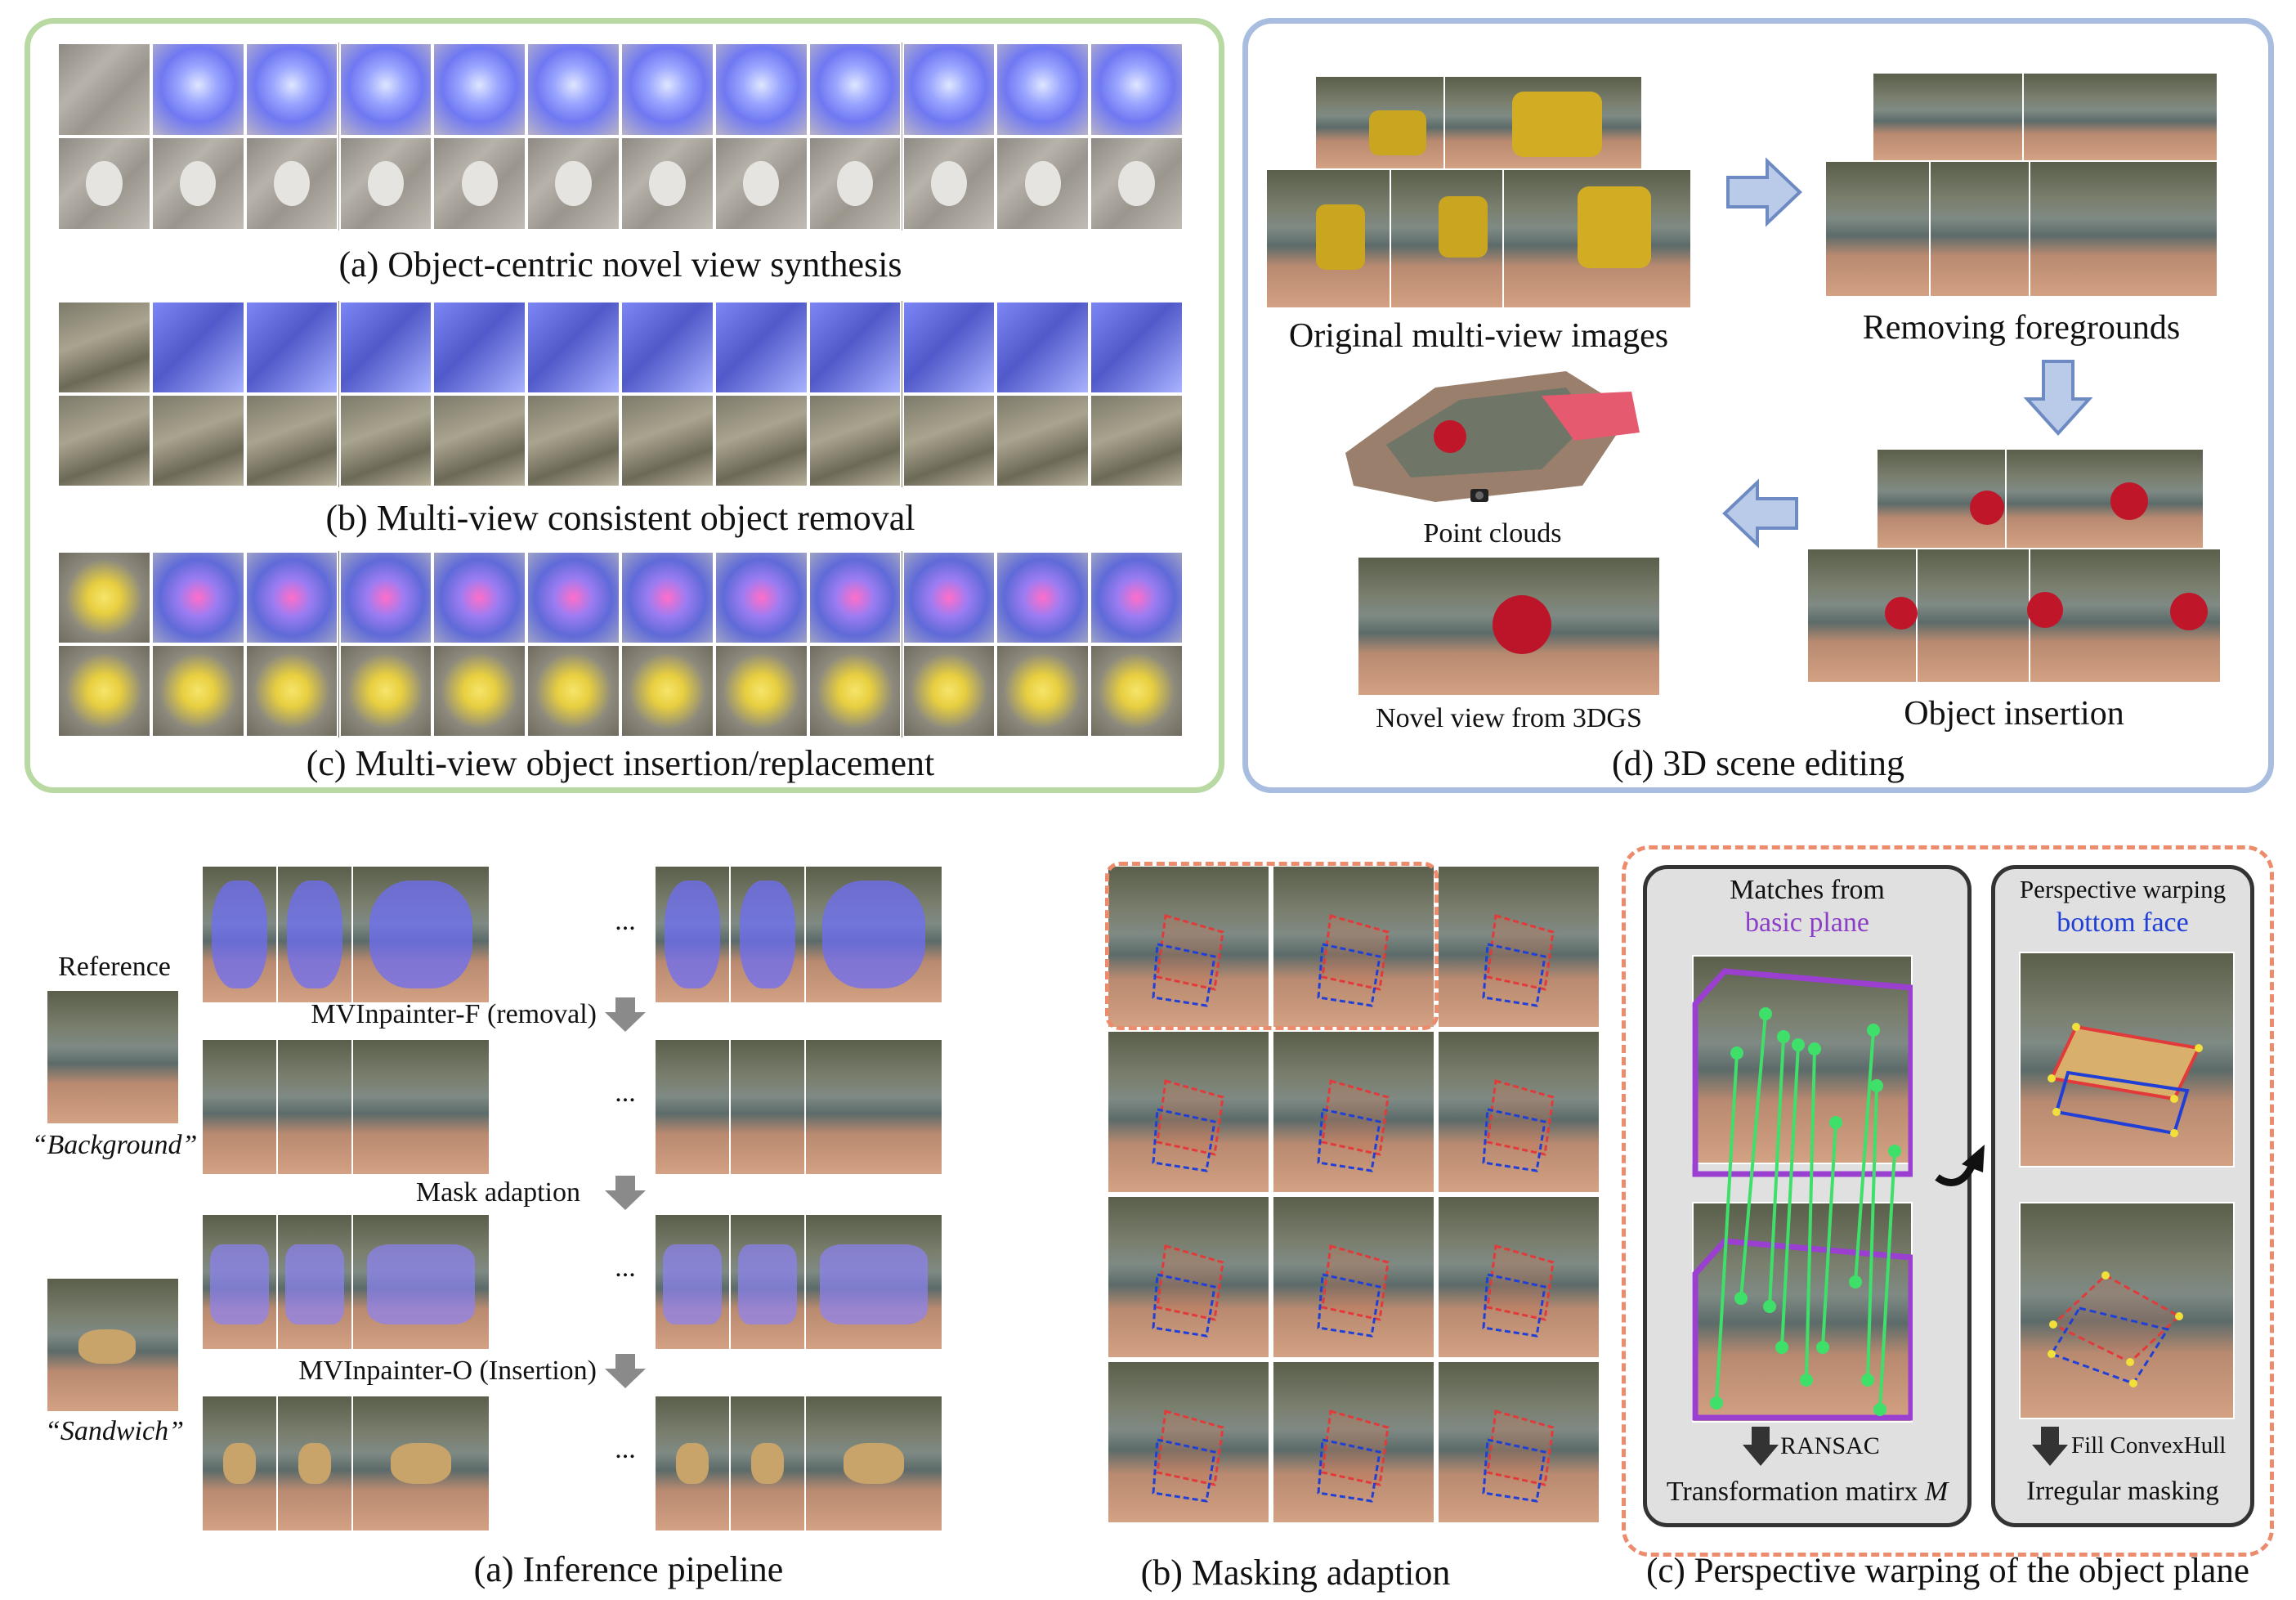  I want to click on caption-pipeline: (a) Inference pipeline, so click(628, 1569).